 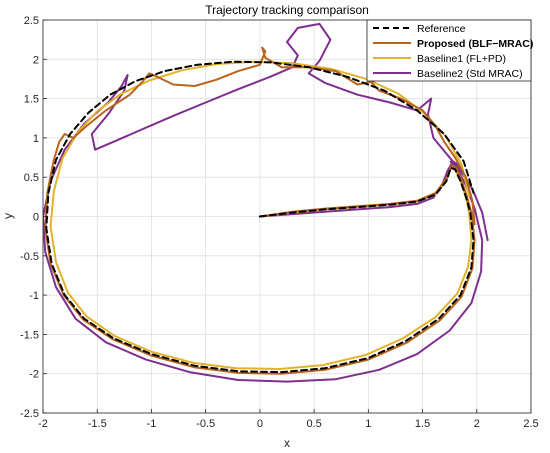 I want to click on x-tick-label: -1, so click(x=152, y=424).